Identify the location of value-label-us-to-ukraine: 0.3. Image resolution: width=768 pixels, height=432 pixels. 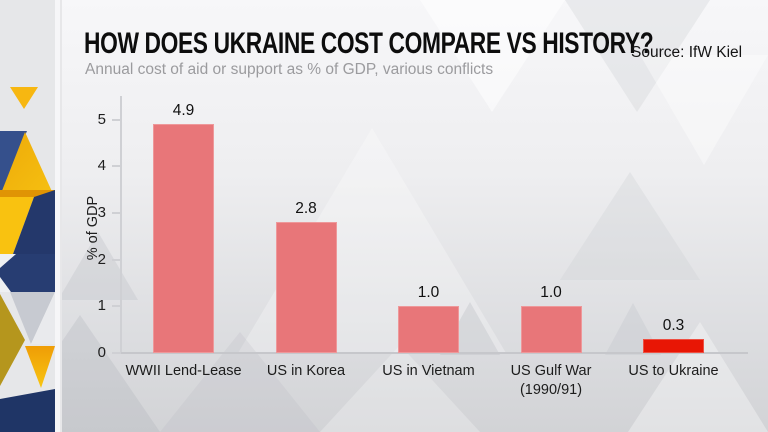
(673, 325).